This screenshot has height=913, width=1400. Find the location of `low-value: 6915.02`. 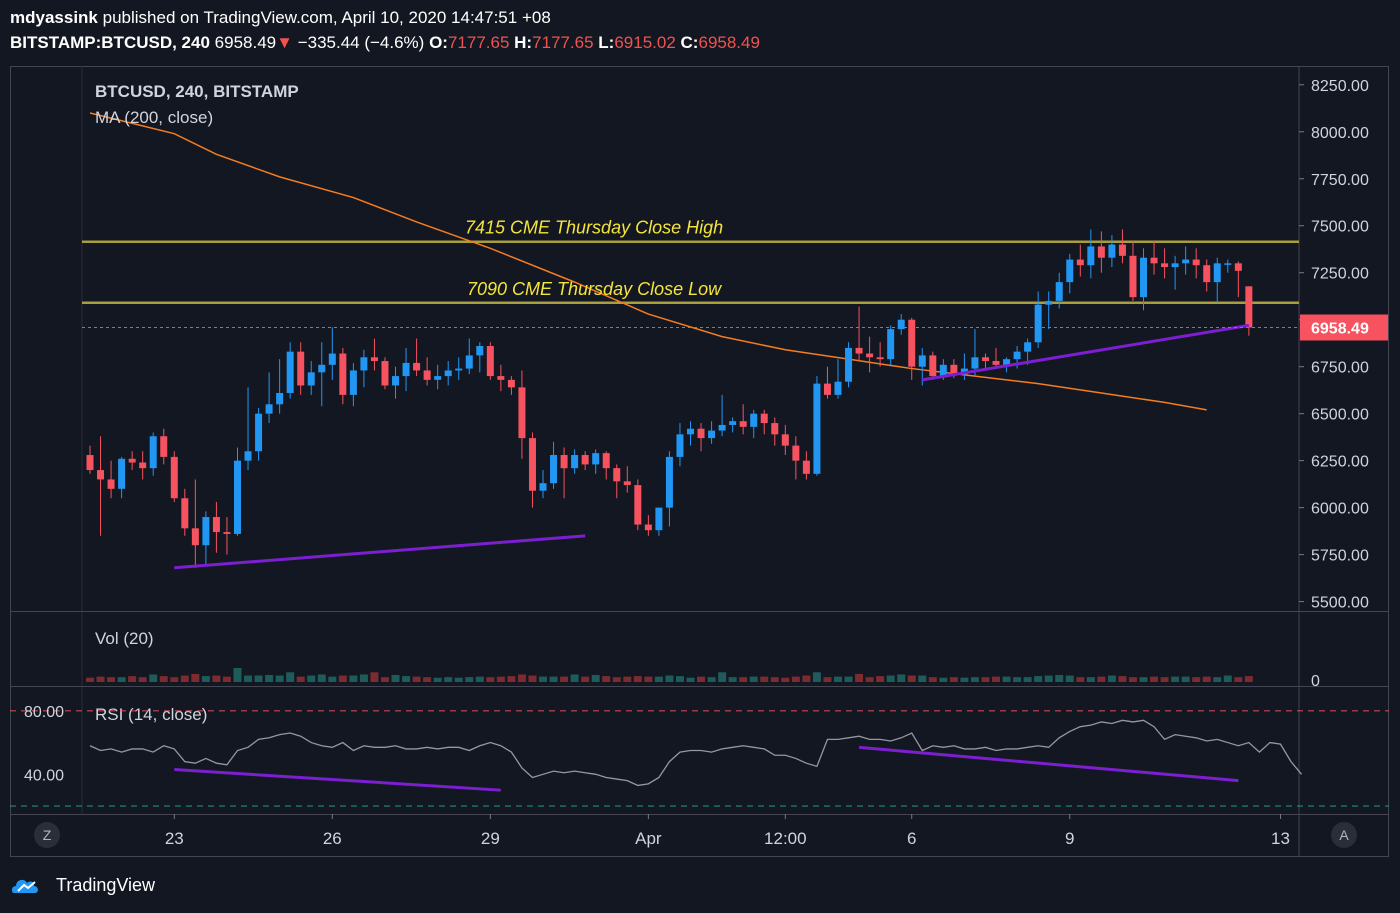

low-value: 6915.02 is located at coordinates (645, 42).